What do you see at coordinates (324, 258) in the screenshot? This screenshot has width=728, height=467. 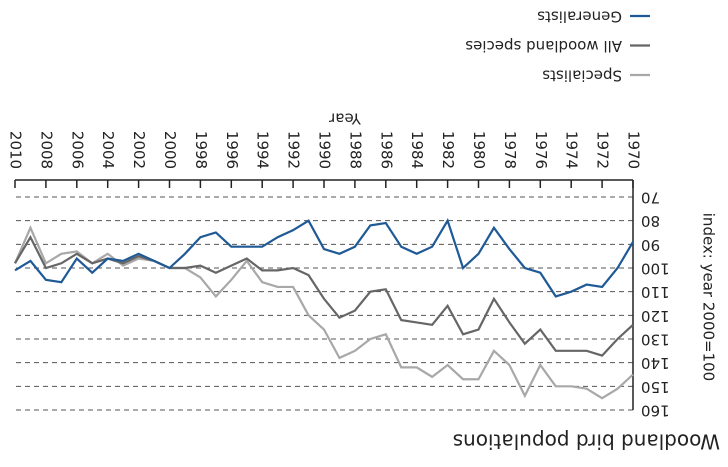 I see `series-line` at bounding box center [324, 258].